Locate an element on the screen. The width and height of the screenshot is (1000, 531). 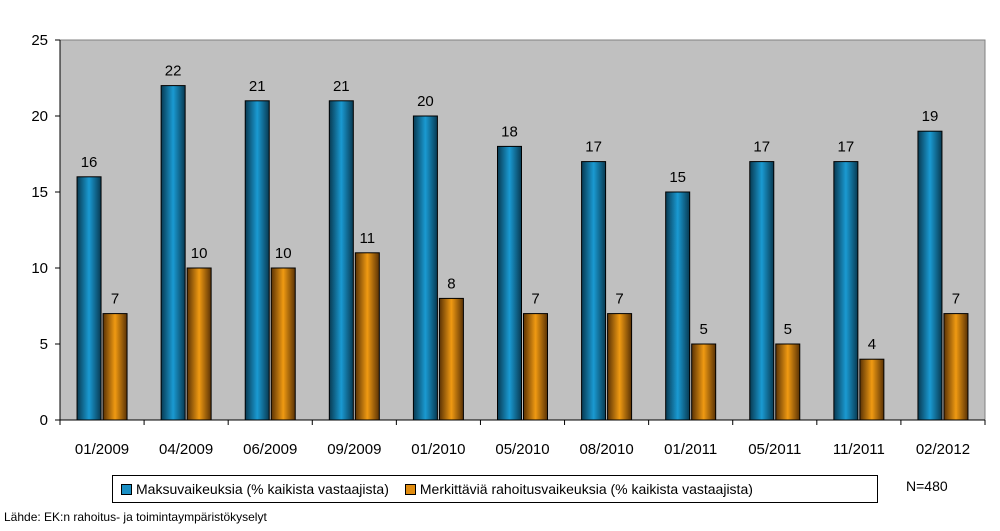
x-tick-label: 01/2011 is located at coordinates (690, 449).